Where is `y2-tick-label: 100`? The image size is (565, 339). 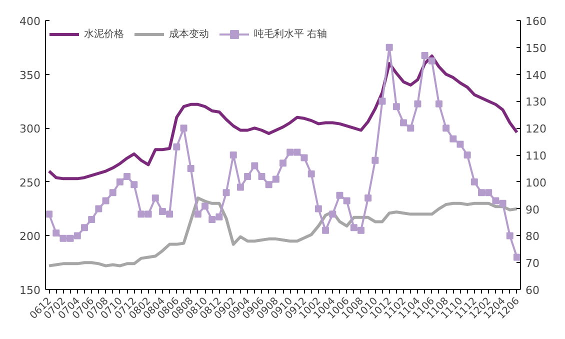
y2-tick-label: 100 is located at coordinates (536, 183).